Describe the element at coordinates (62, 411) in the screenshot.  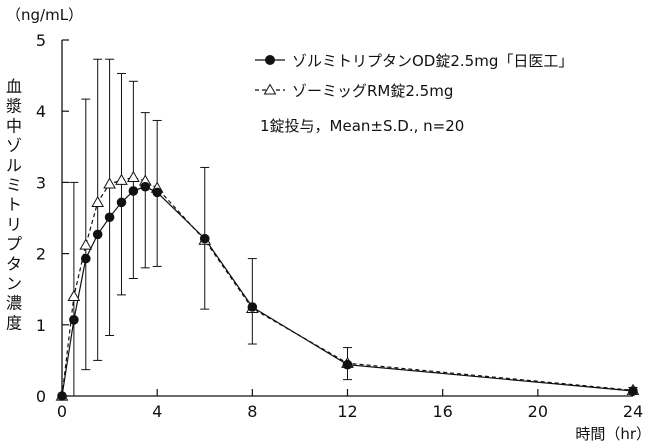
I see `x-tick-label: 0` at that location.